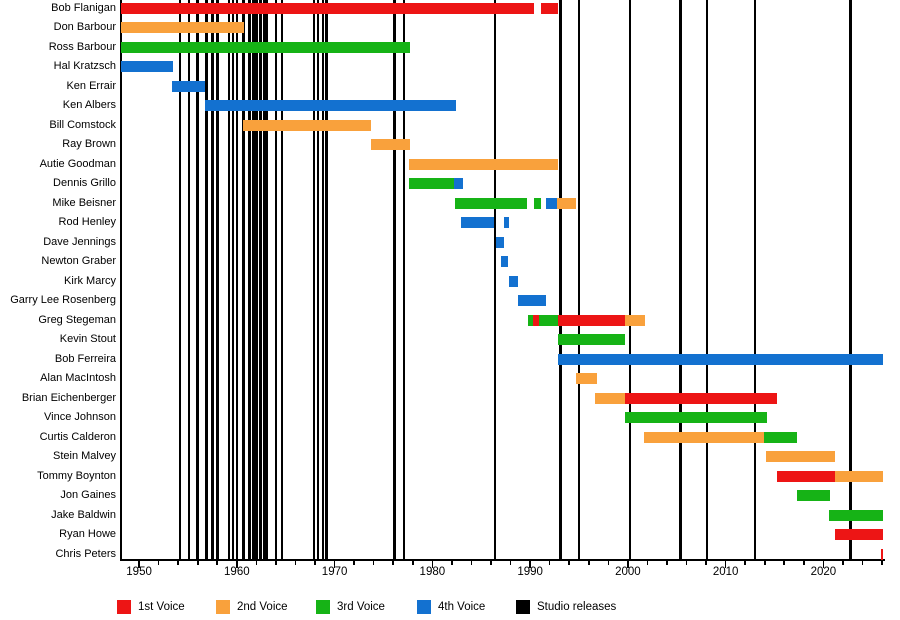  What do you see at coordinates (77, 436) in the screenshot?
I see `member-row-label: Curtis Calderon` at bounding box center [77, 436].